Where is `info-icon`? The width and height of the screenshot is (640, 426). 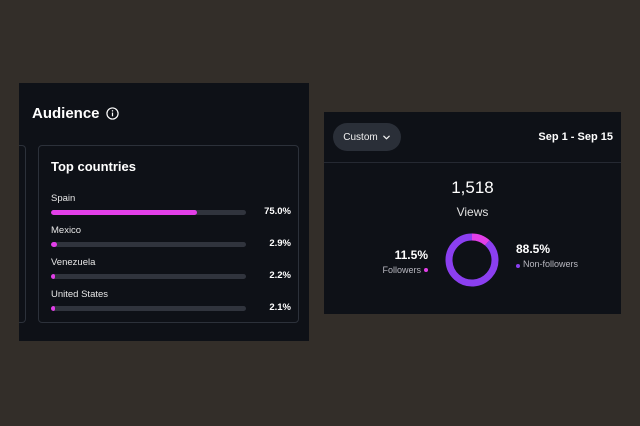 info-icon is located at coordinates (112, 113).